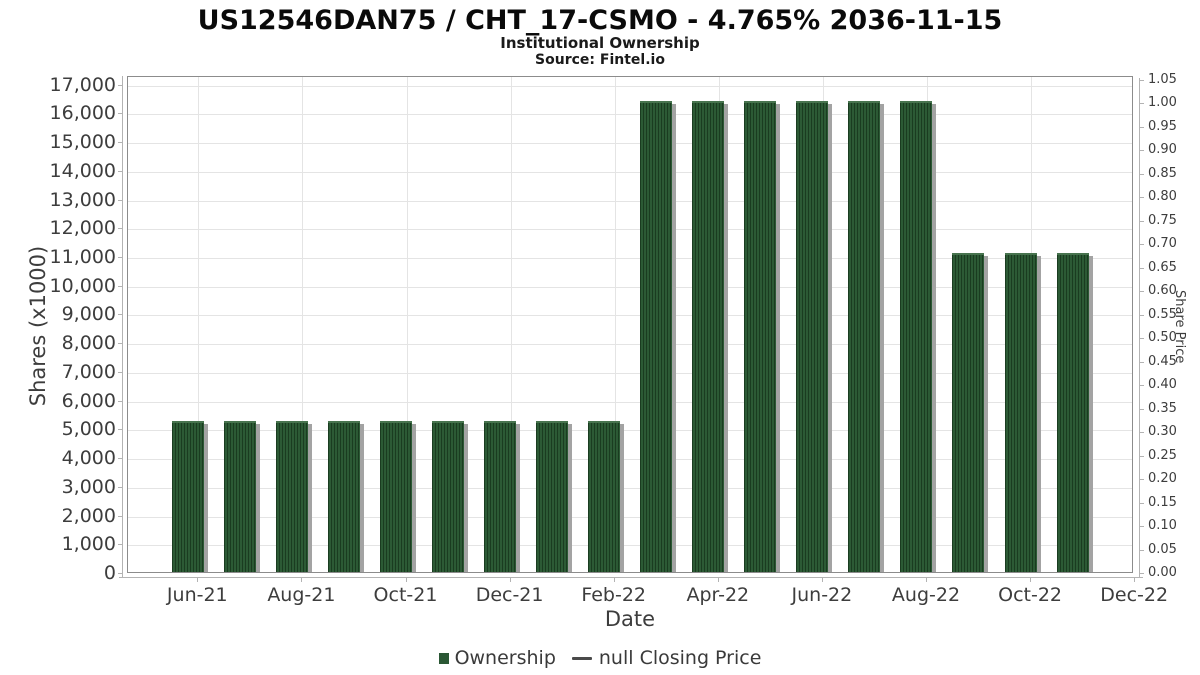  I want to click on right-tick-label: 0.25, so click(1162, 455).